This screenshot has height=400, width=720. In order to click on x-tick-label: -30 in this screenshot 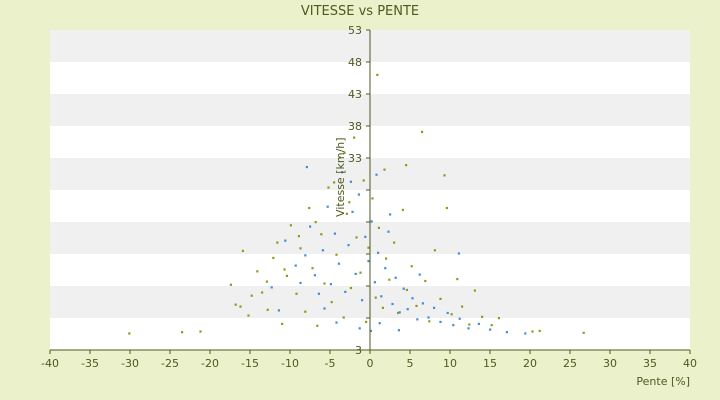, I will do `click(130, 363)`.